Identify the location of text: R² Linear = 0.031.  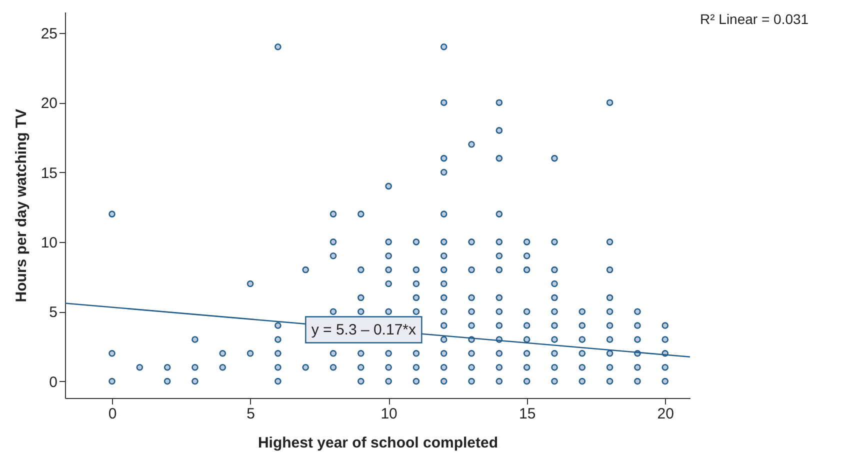
(754, 19).